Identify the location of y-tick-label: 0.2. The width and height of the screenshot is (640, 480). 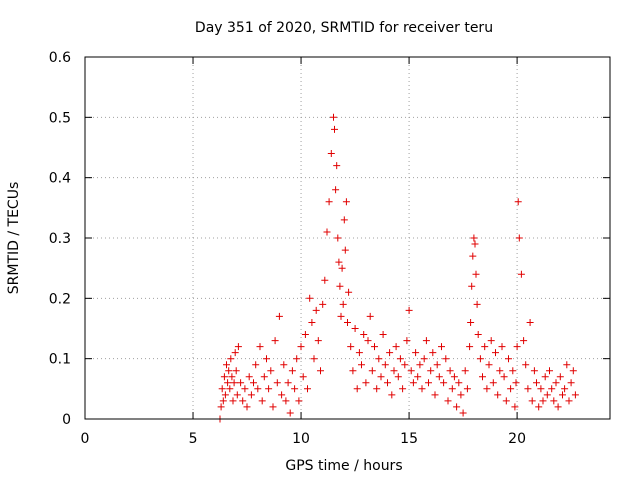
(60, 299).